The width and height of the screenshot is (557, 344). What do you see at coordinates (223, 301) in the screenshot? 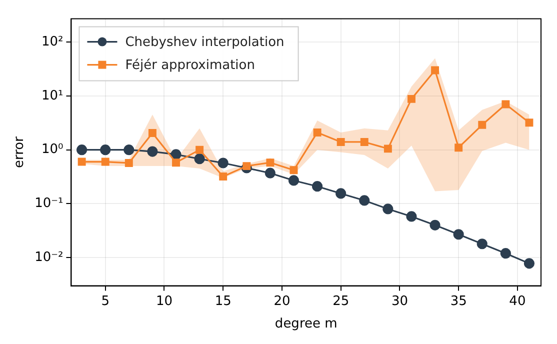
I see `x-tick-label: 15` at bounding box center [223, 301].